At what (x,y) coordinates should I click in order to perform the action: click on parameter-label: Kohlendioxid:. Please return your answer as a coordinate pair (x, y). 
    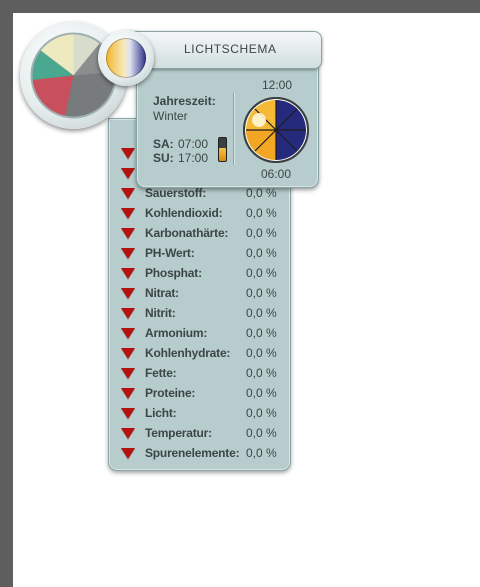
    Looking at the image, I should click on (184, 213).